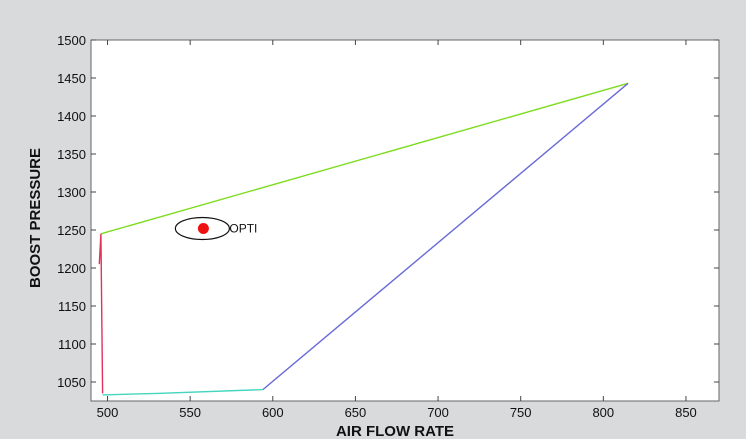  Describe the element at coordinates (71, 268) in the screenshot. I see `y-tick-label: 1200` at that location.